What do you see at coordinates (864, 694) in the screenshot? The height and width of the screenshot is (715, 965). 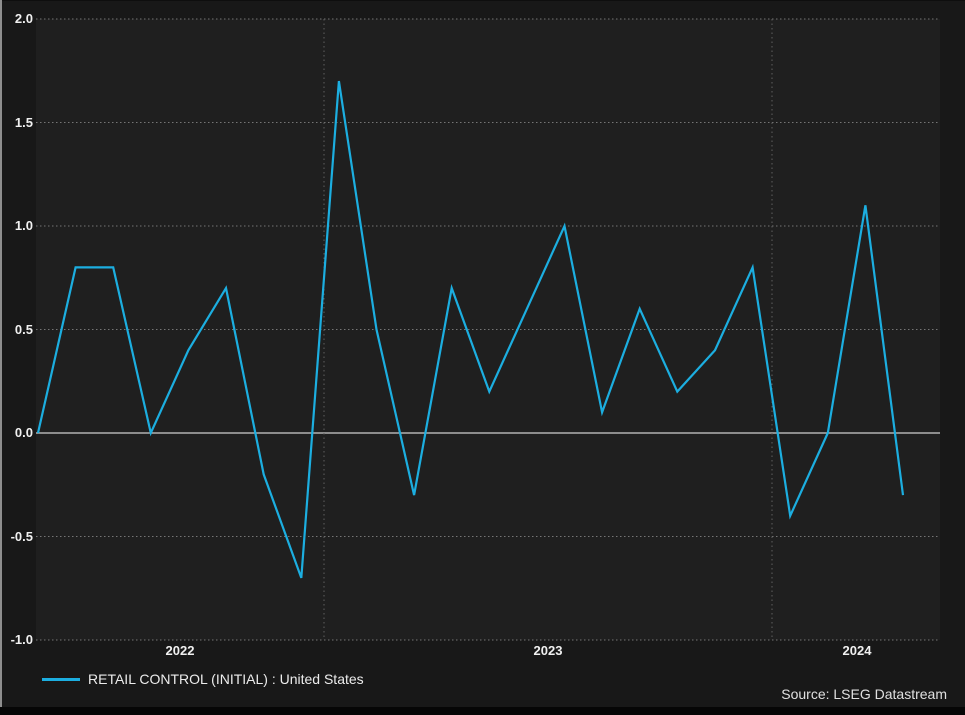 I see `source-label: Source: LSEG Datastream` at bounding box center [864, 694].